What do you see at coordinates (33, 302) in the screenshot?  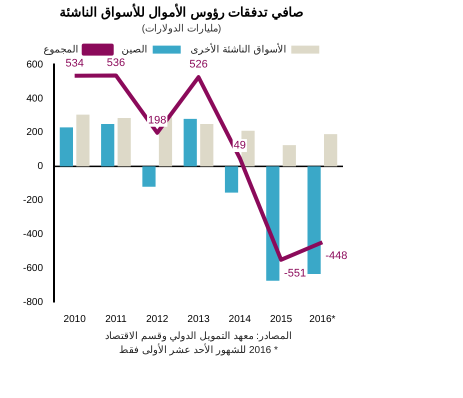 I see `y-tick-label: -800` at bounding box center [33, 302].